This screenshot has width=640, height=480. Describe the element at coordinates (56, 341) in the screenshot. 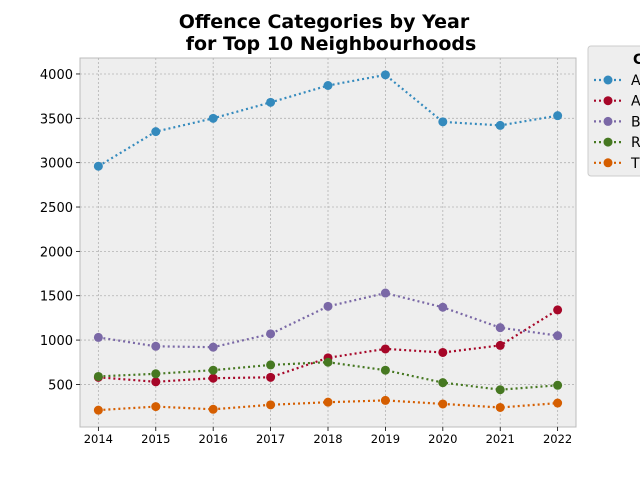

I see `y-tick-label: 1000` at that location.